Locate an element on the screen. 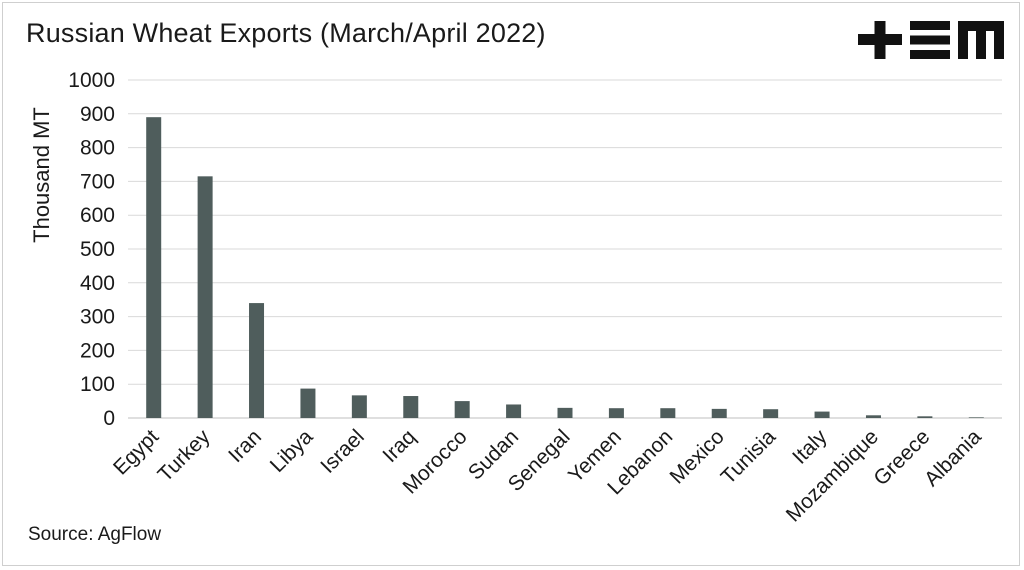 This screenshot has width=1024, height=570. bar-iraq is located at coordinates (411, 407).